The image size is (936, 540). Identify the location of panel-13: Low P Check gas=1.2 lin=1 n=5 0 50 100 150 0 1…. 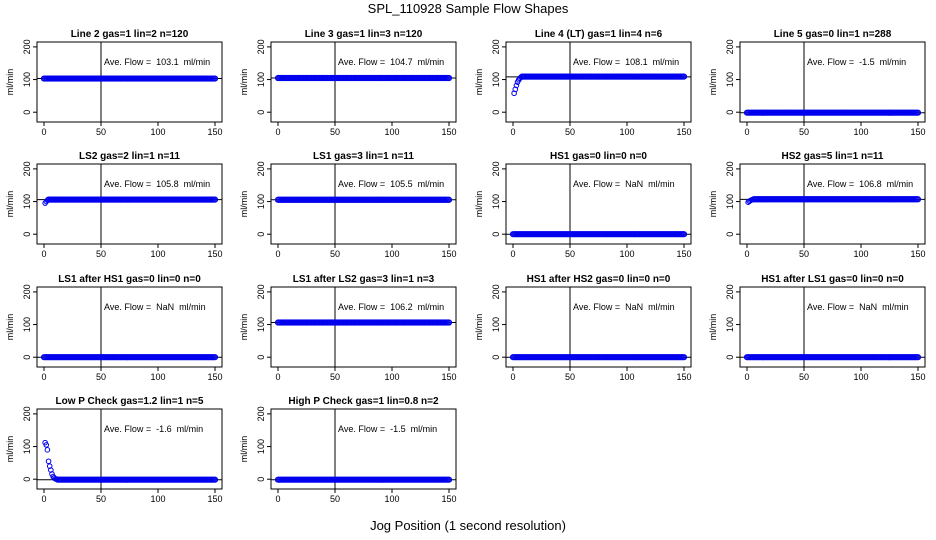
(114, 450).